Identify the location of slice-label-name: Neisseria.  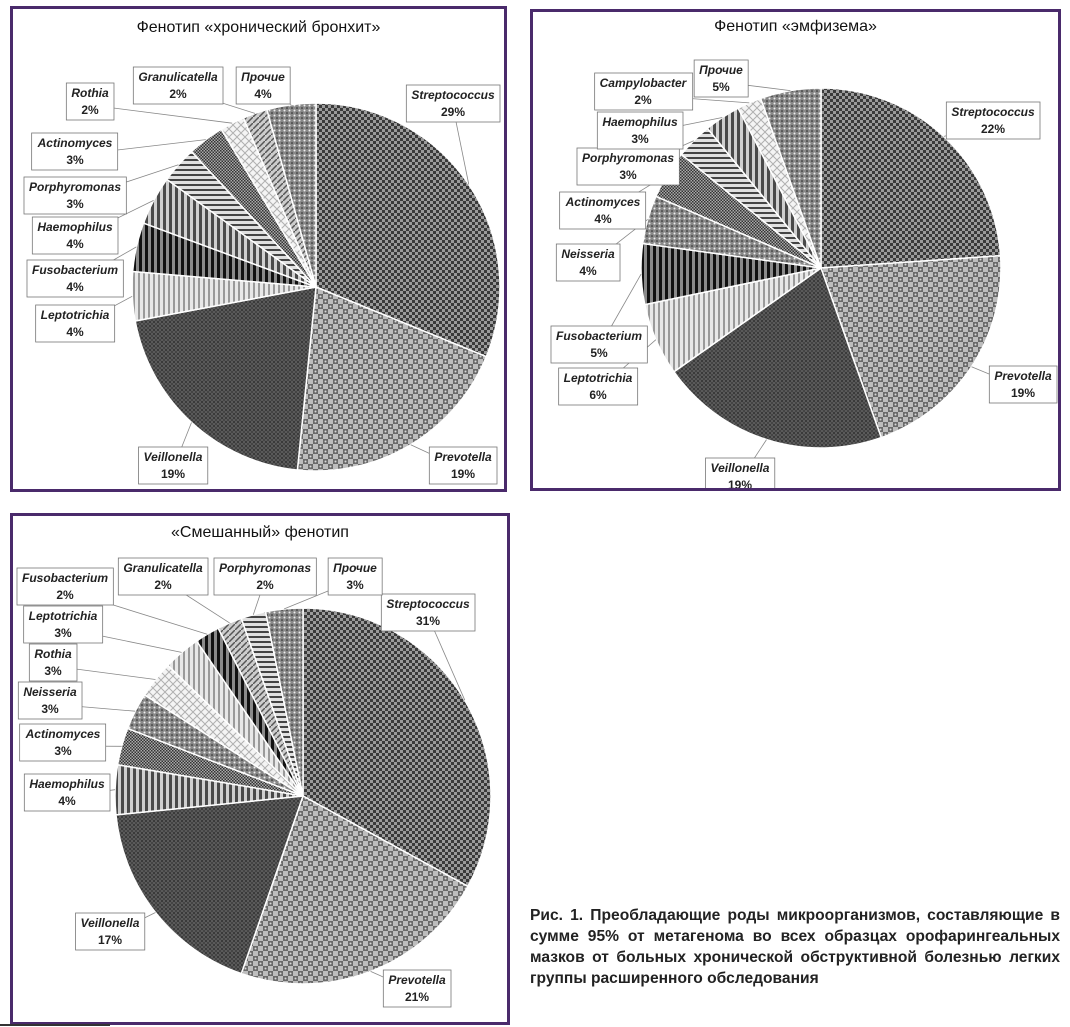
(50, 692).